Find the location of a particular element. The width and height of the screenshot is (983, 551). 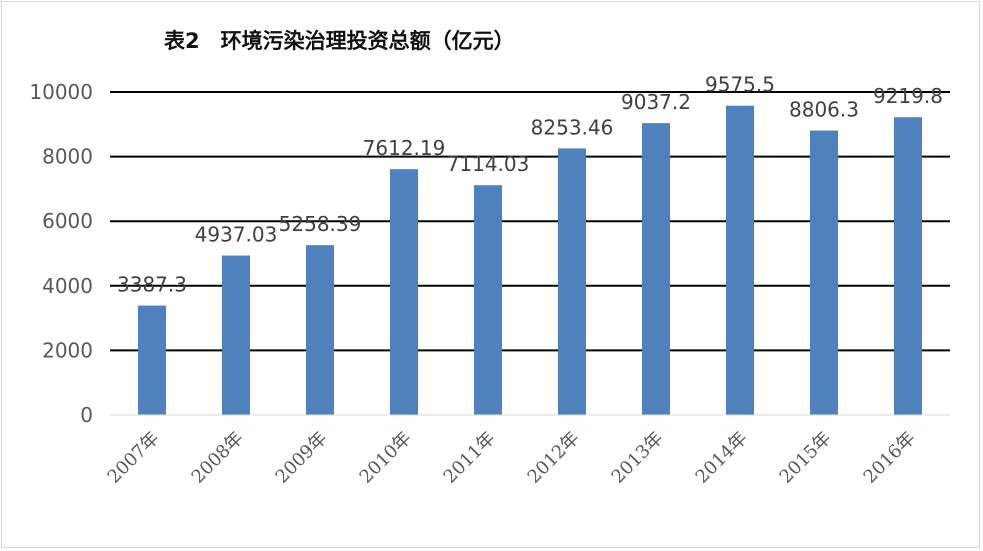

chart-title: 表2 环境污染治理投资总额（亿元） is located at coordinates (339, 41).